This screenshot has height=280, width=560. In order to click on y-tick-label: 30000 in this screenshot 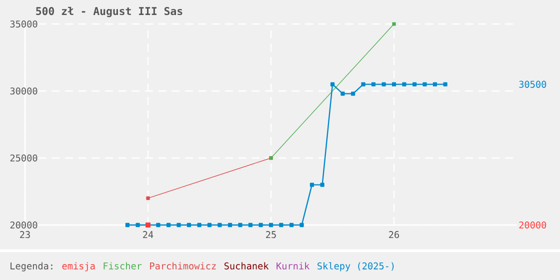, I will do `click(24, 91)`.